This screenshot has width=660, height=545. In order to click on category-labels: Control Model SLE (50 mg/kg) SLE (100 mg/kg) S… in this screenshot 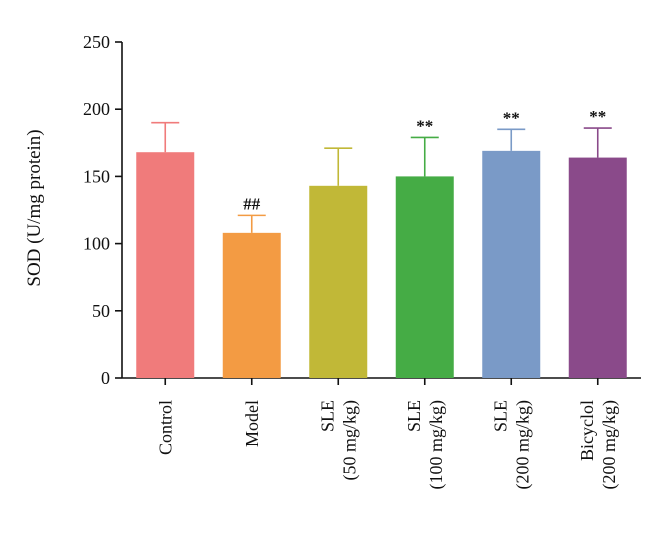, I will do `click(387, 445)`.